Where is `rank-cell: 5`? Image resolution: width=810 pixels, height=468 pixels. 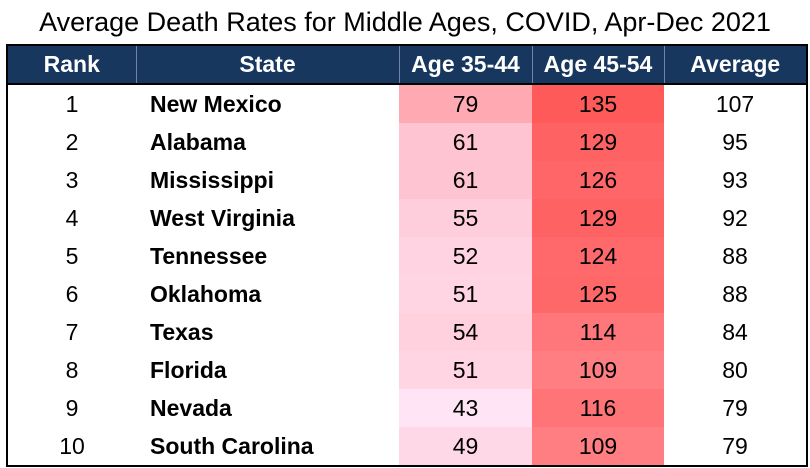
rank-cell: 5 is located at coordinates (71, 256).